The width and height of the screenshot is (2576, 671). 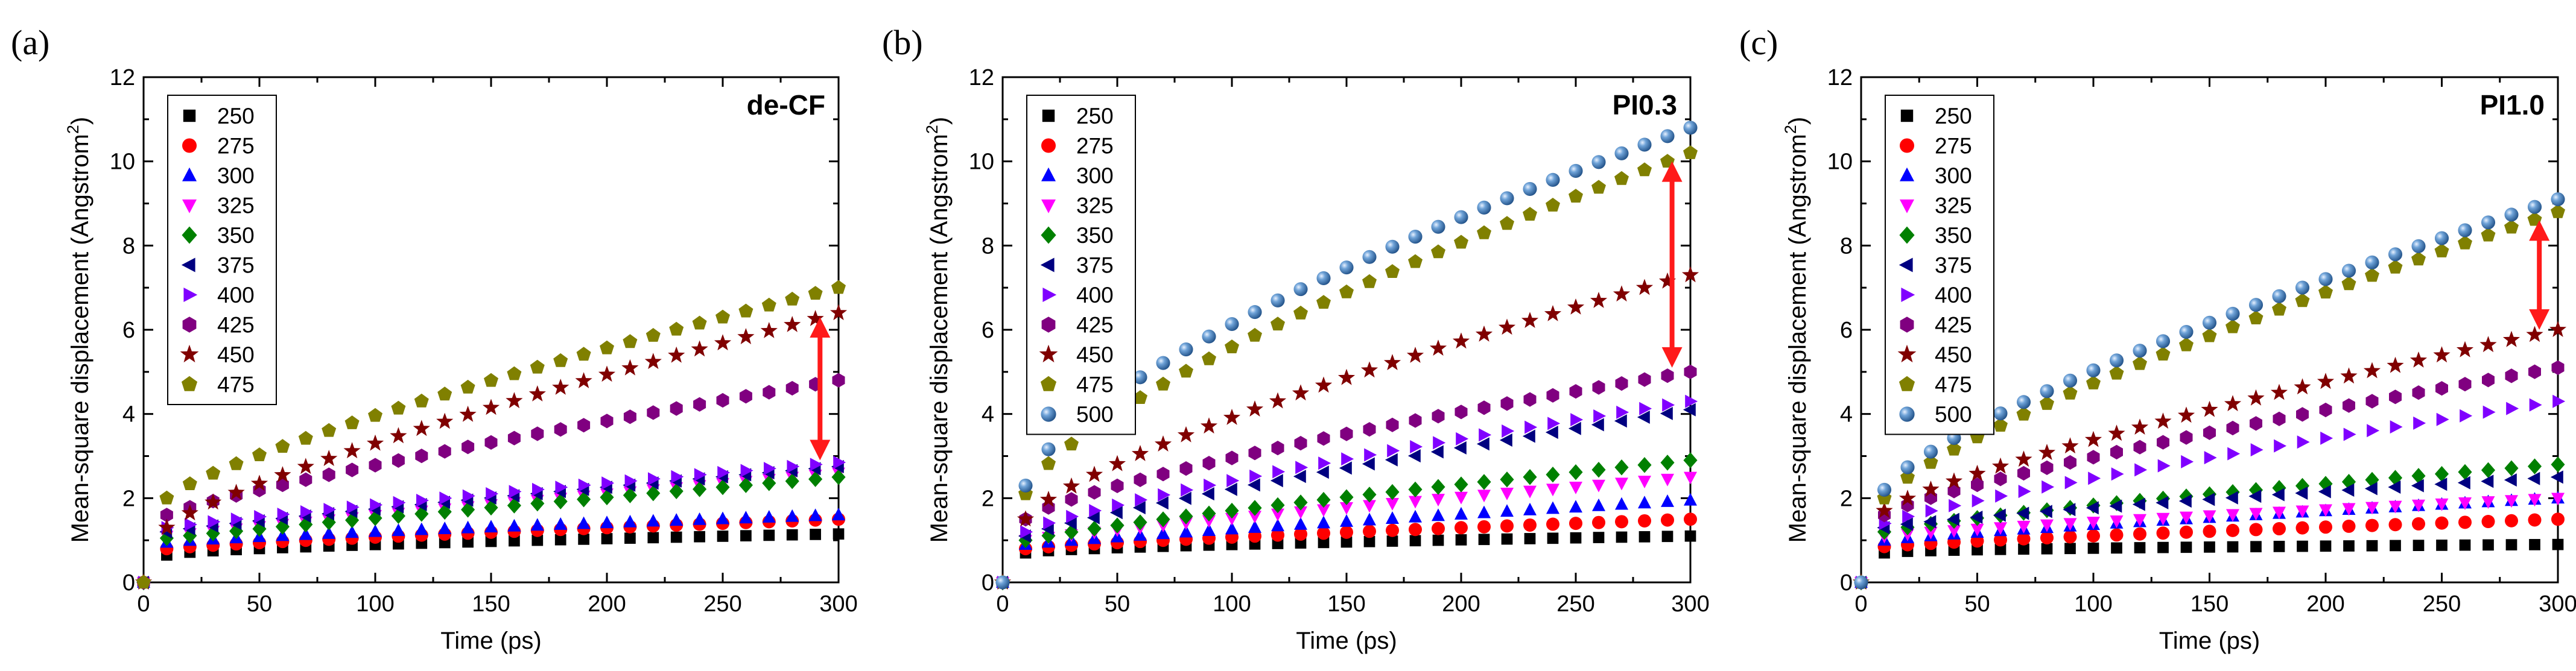 I want to click on y-tick-label: 10, so click(x=981, y=162).